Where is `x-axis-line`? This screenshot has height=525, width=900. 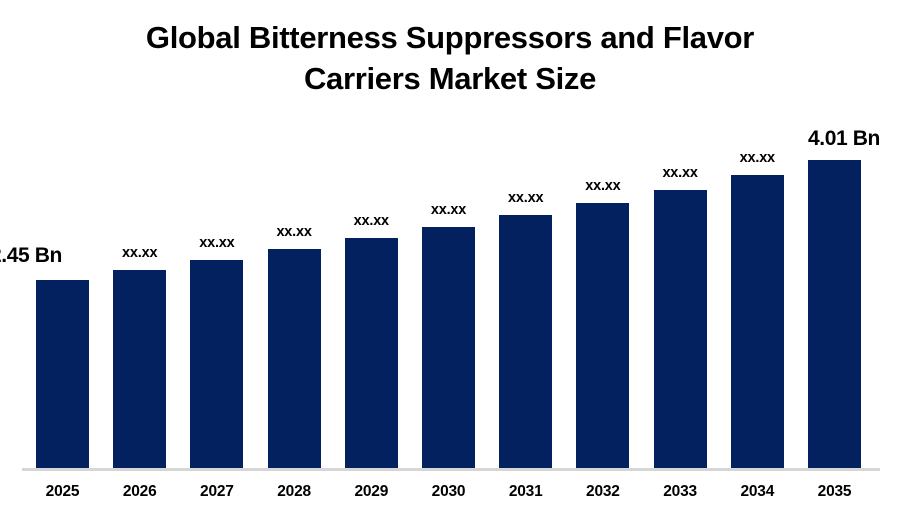
x-axis-line is located at coordinates (451, 469).